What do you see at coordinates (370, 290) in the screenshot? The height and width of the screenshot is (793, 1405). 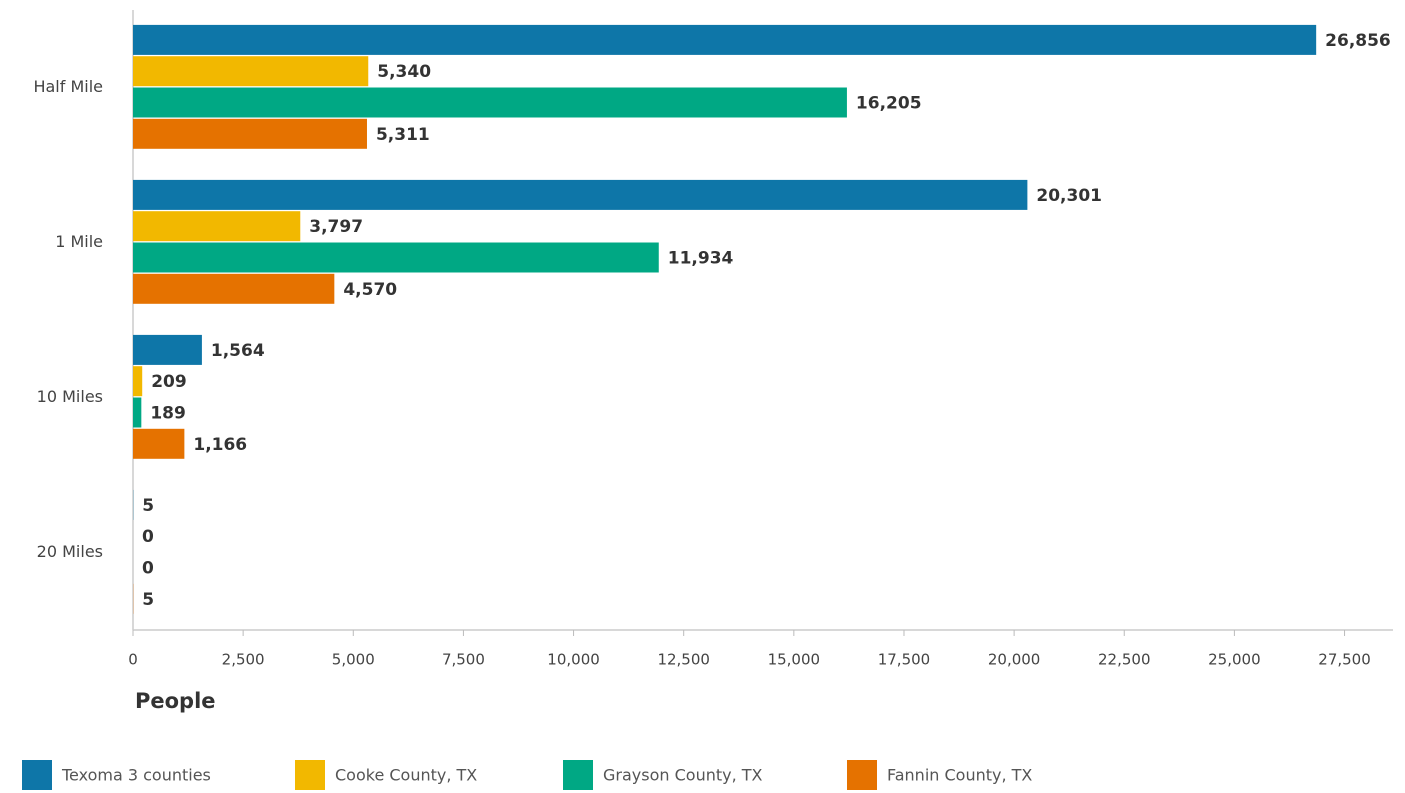 I see `value-label: 4,570` at bounding box center [370, 290].